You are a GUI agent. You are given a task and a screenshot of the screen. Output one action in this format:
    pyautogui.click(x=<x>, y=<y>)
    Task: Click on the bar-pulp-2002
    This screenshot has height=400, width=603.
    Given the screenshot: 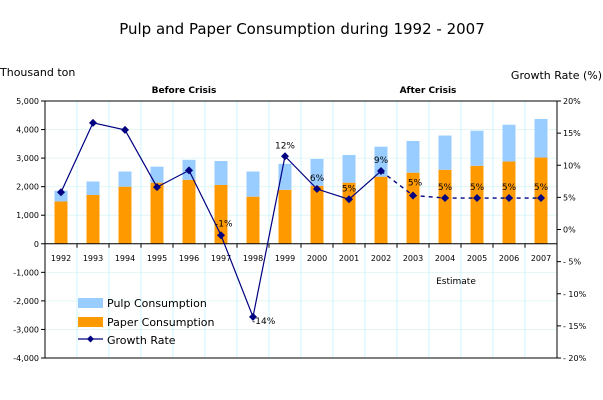 What is the action you would take?
    pyautogui.click(x=381, y=161)
    